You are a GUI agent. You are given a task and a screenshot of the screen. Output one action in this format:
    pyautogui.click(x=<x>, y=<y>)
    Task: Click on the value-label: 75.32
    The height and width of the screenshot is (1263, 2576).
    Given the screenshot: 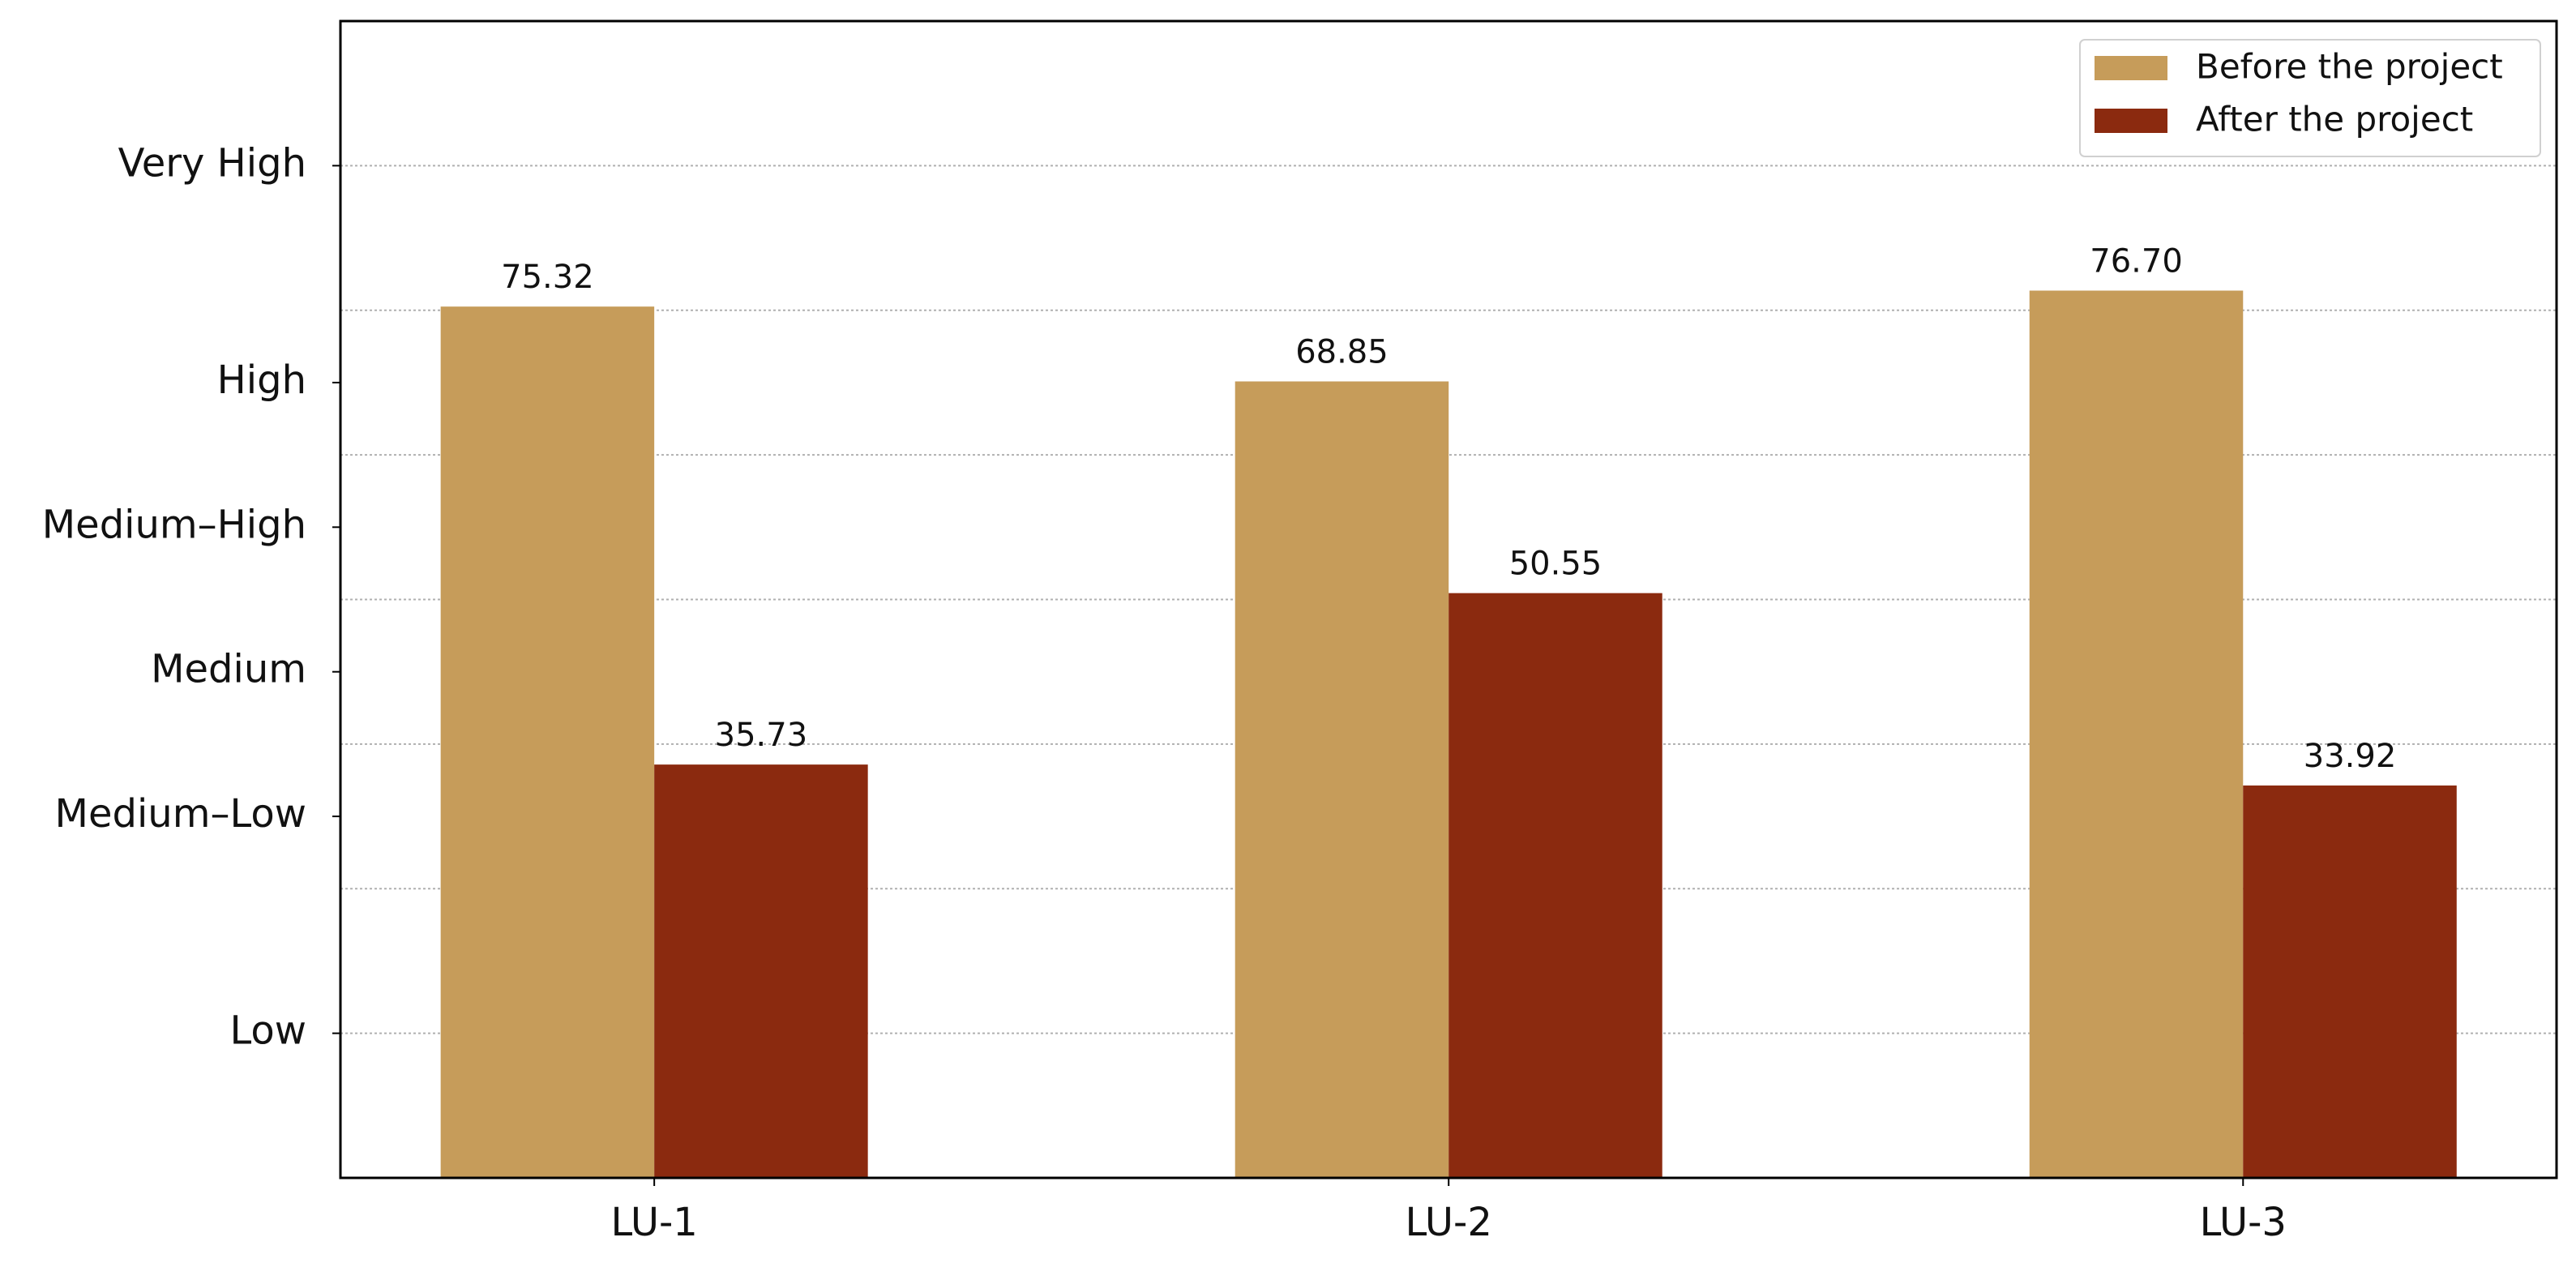 What is the action you would take?
    pyautogui.click(x=547, y=277)
    